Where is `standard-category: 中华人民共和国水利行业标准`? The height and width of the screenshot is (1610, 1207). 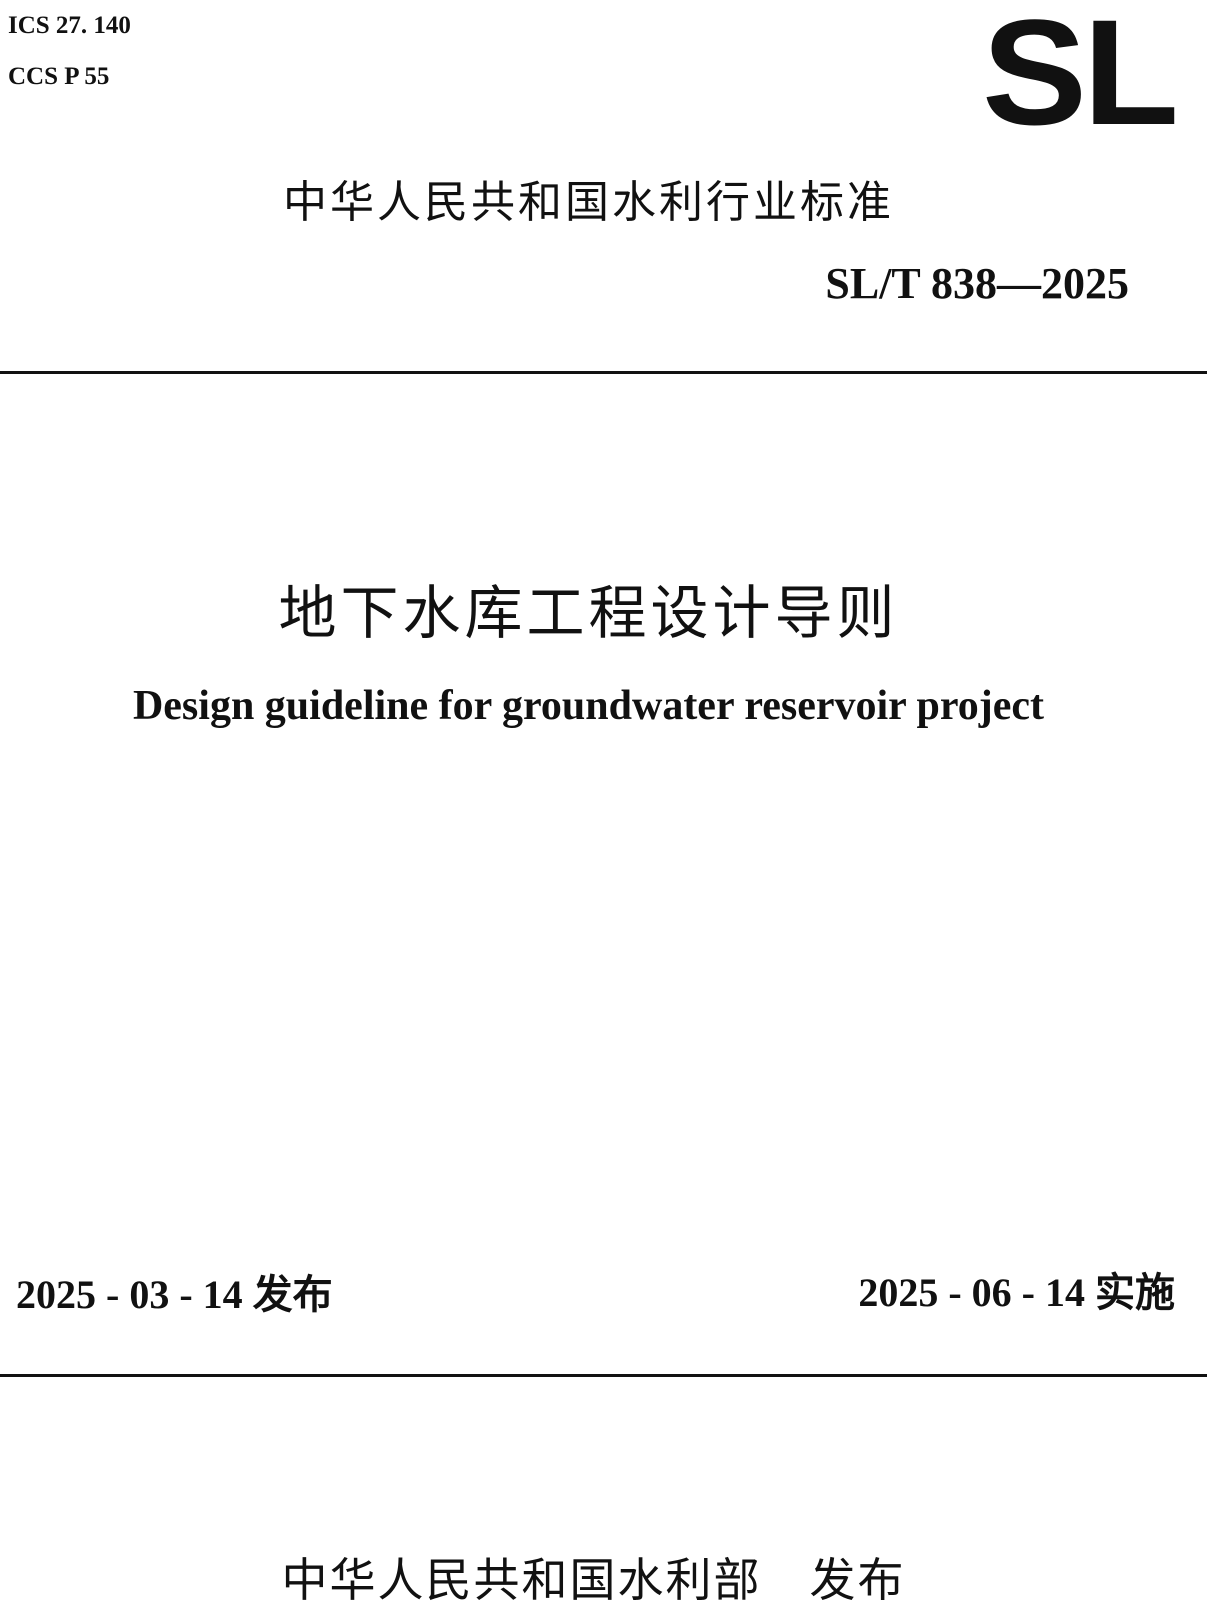 standard-category: 中华人民共和国水利行业标准 is located at coordinates (588, 202).